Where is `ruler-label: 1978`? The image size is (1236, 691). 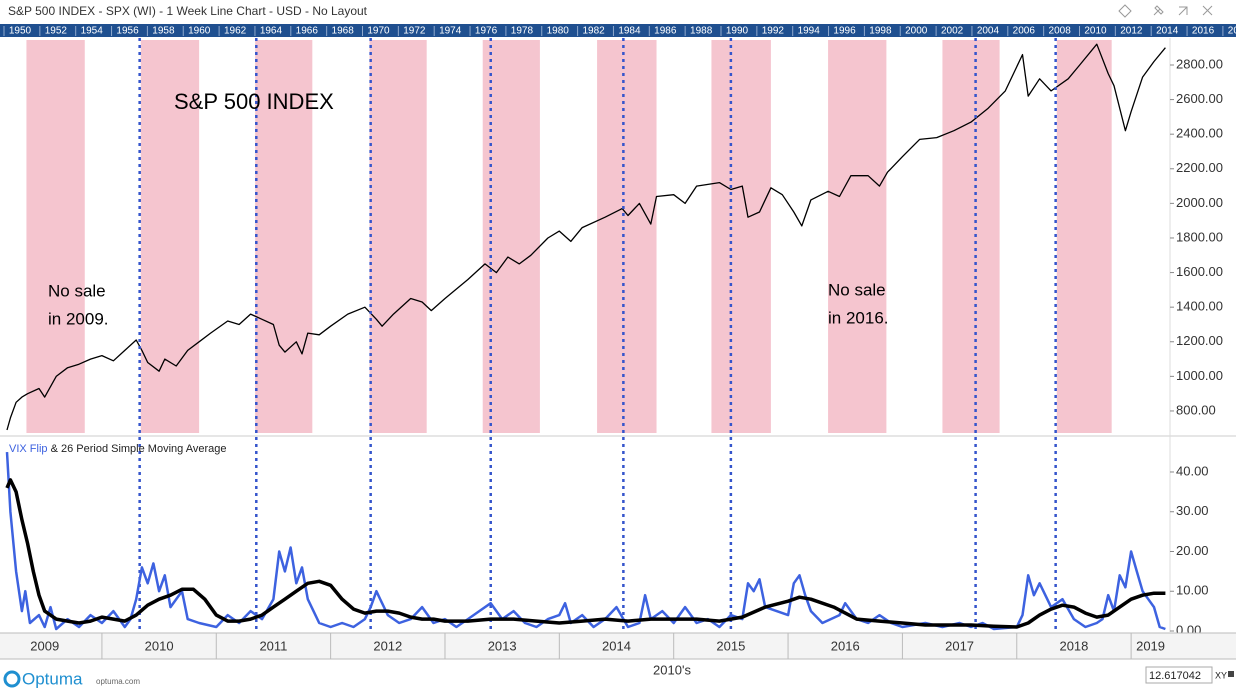
ruler-label: 1978 is located at coordinates (522, 31).